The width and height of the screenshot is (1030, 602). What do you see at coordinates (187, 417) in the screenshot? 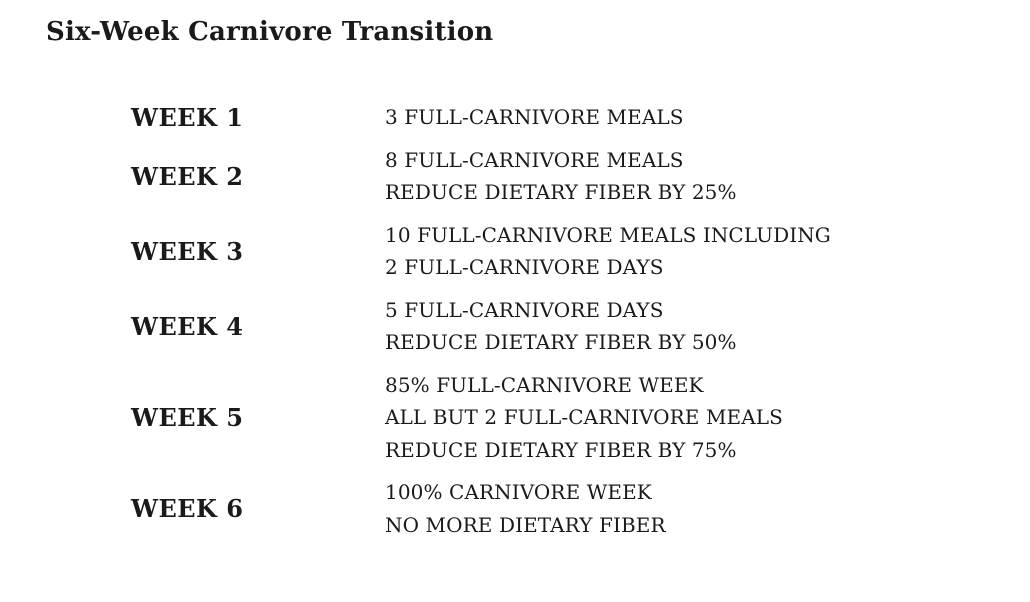
I see `week-label: WEEK 5` at bounding box center [187, 417].